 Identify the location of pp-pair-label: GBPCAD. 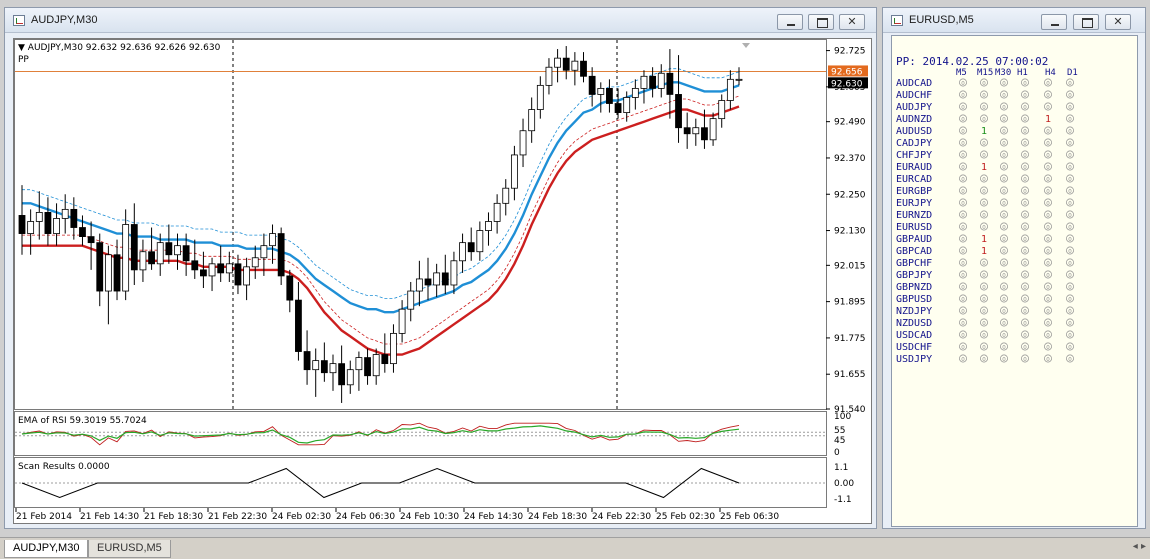
(914, 251).